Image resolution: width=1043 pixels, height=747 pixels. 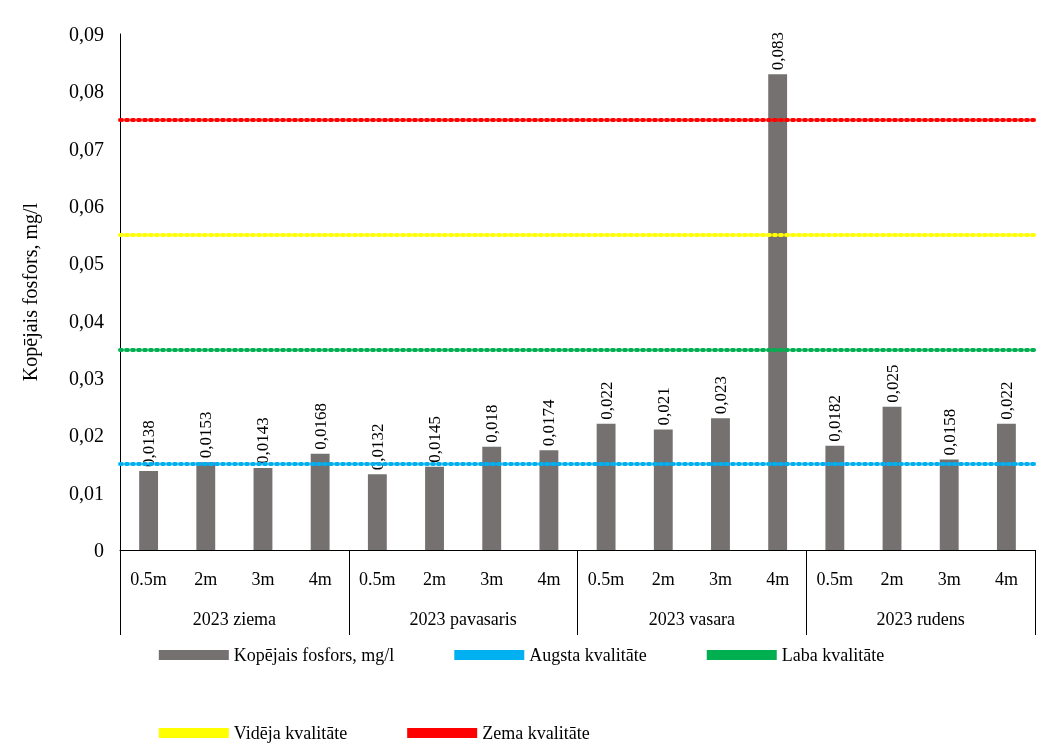 What do you see at coordinates (536, 733) in the screenshot?
I see `legend-label: Zema kvalitāte` at bounding box center [536, 733].